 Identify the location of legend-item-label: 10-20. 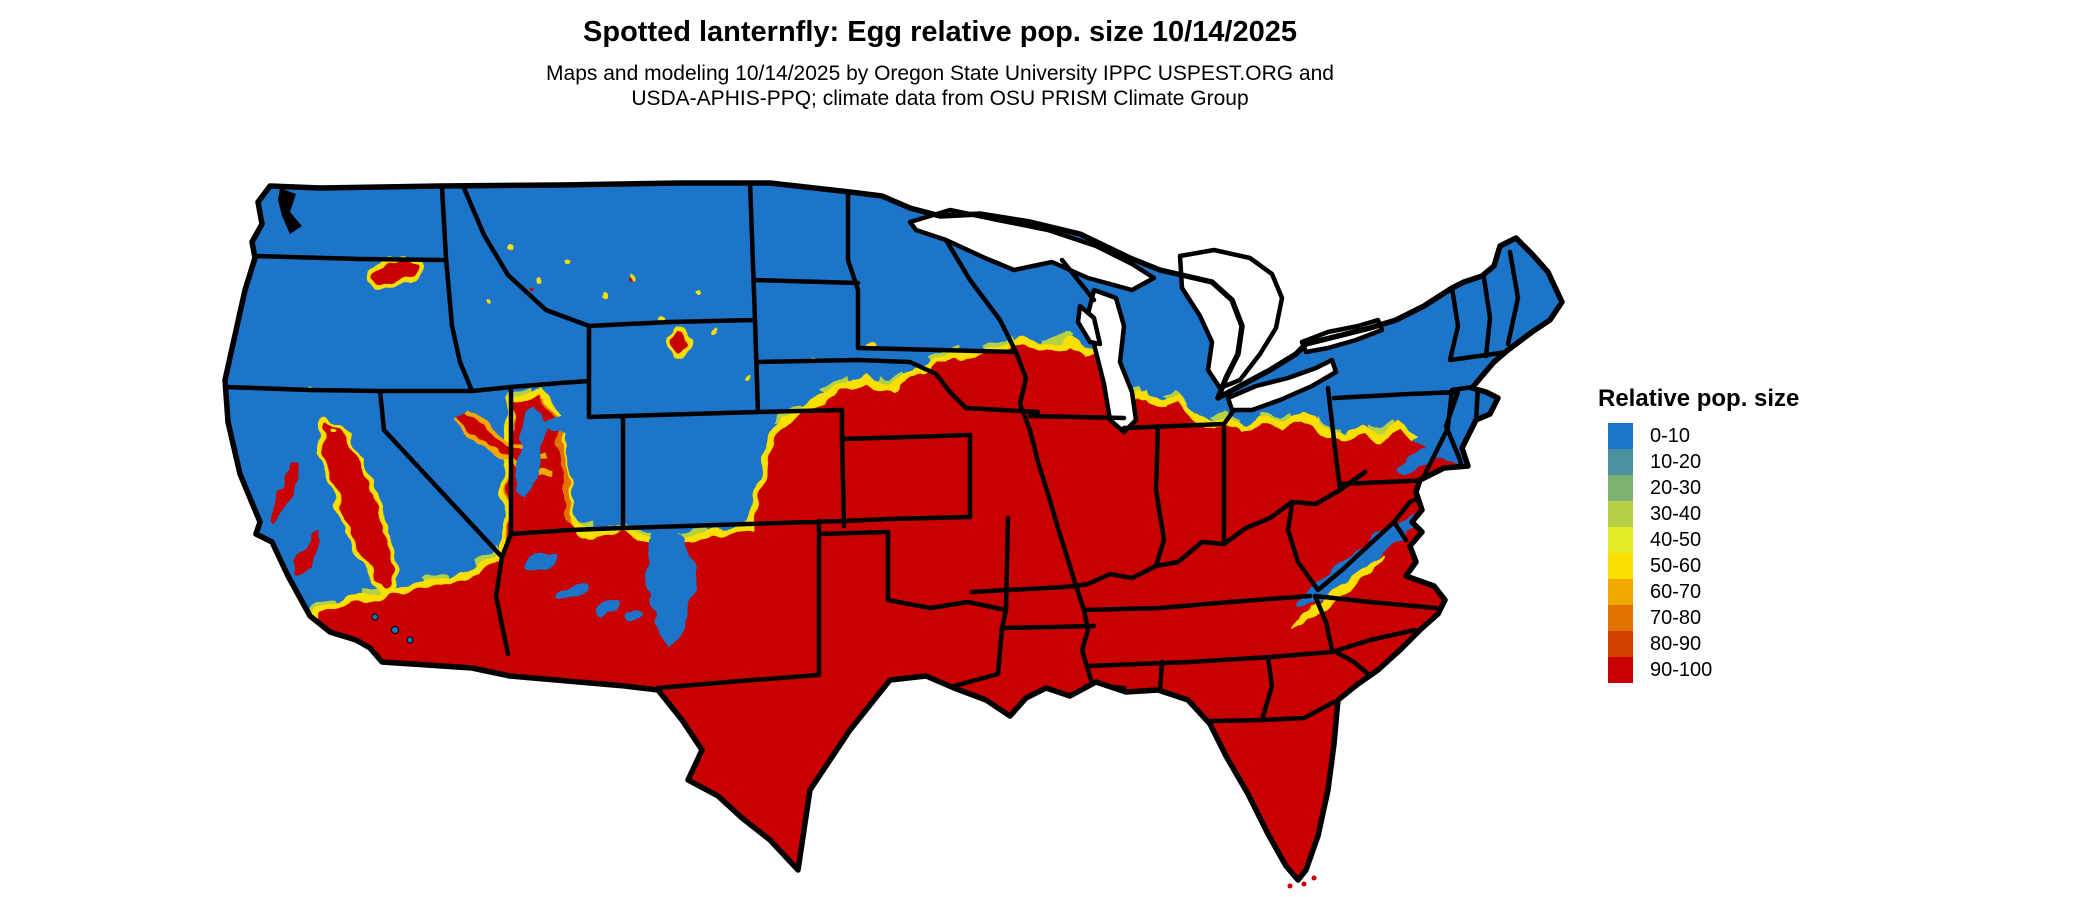
(1676, 462).